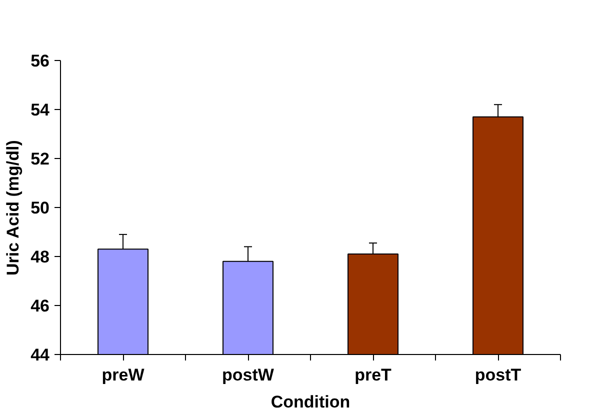  Describe the element at coordinates (373, 375) in the screenshot. I see `x-tick-label: preT` at that location.